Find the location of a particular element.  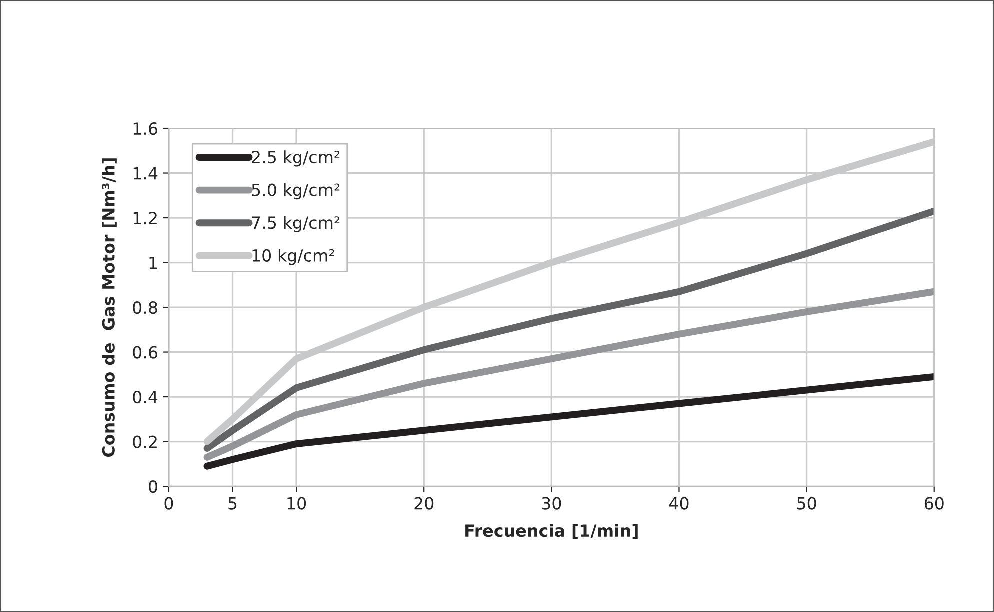

y-tick-label: 0.2 is located at coordinates (145, 442).